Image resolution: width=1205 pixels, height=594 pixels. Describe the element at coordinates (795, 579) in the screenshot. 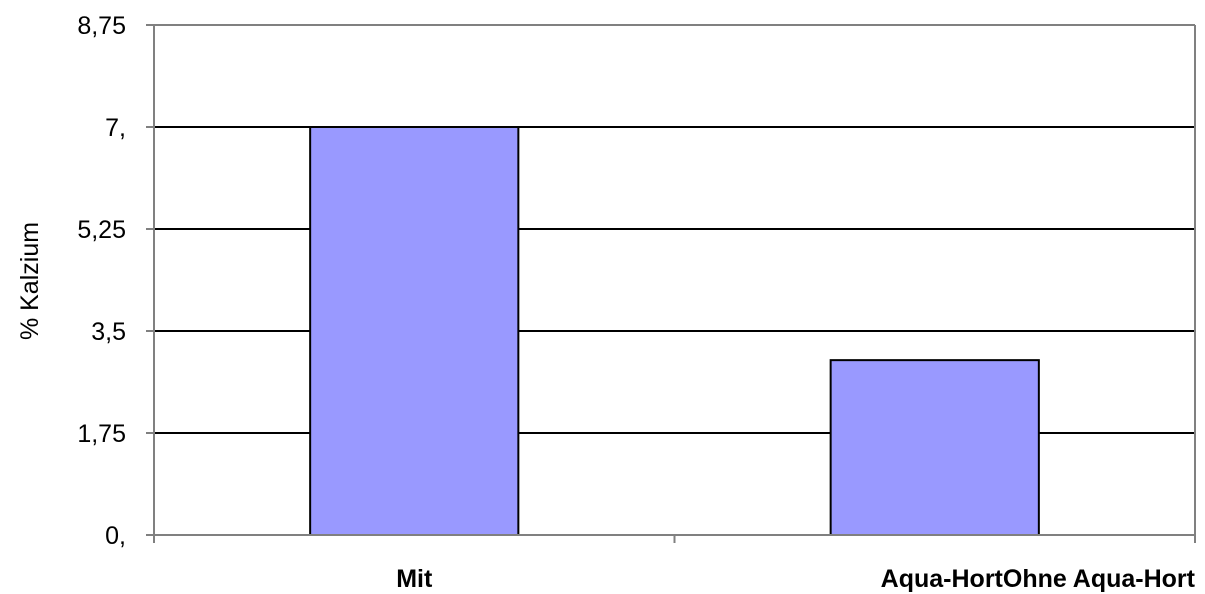

I see `x-category-labels: Mit Aqua-HortOhne Aqua-Hort` at that location.